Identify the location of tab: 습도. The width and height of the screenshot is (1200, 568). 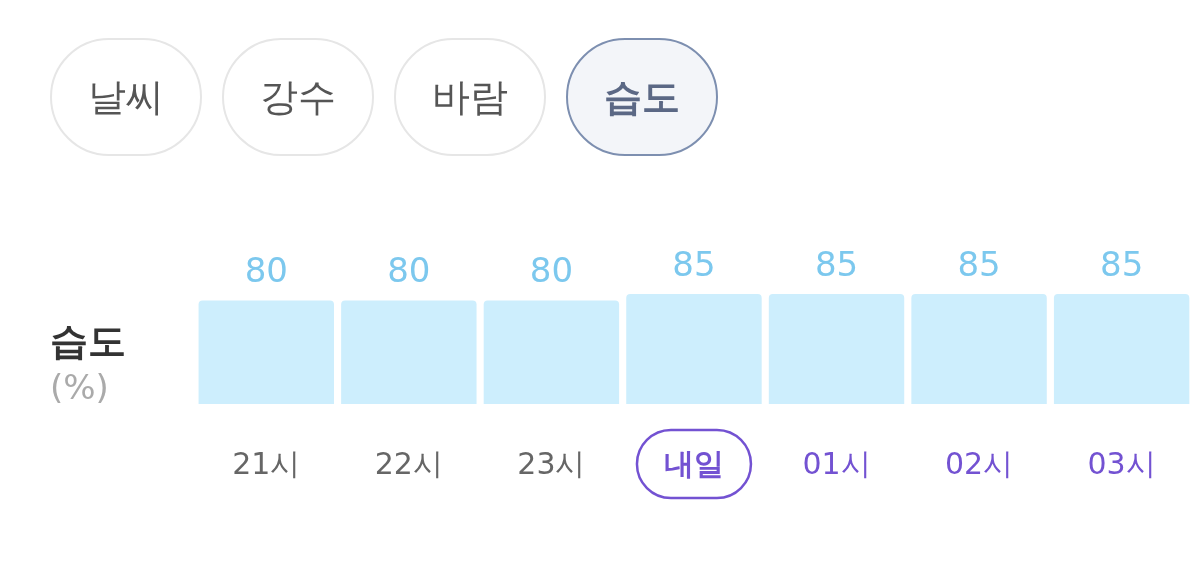
(642, 97).